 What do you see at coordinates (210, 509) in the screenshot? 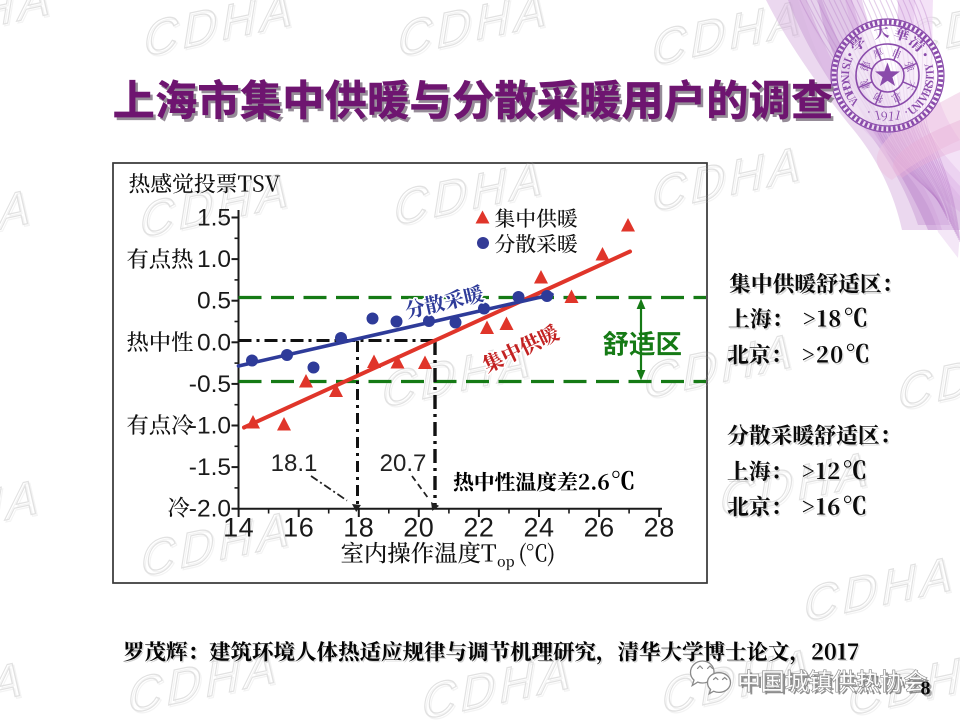
I see `svg-text: -2.0` at bounding box center [210, 509].